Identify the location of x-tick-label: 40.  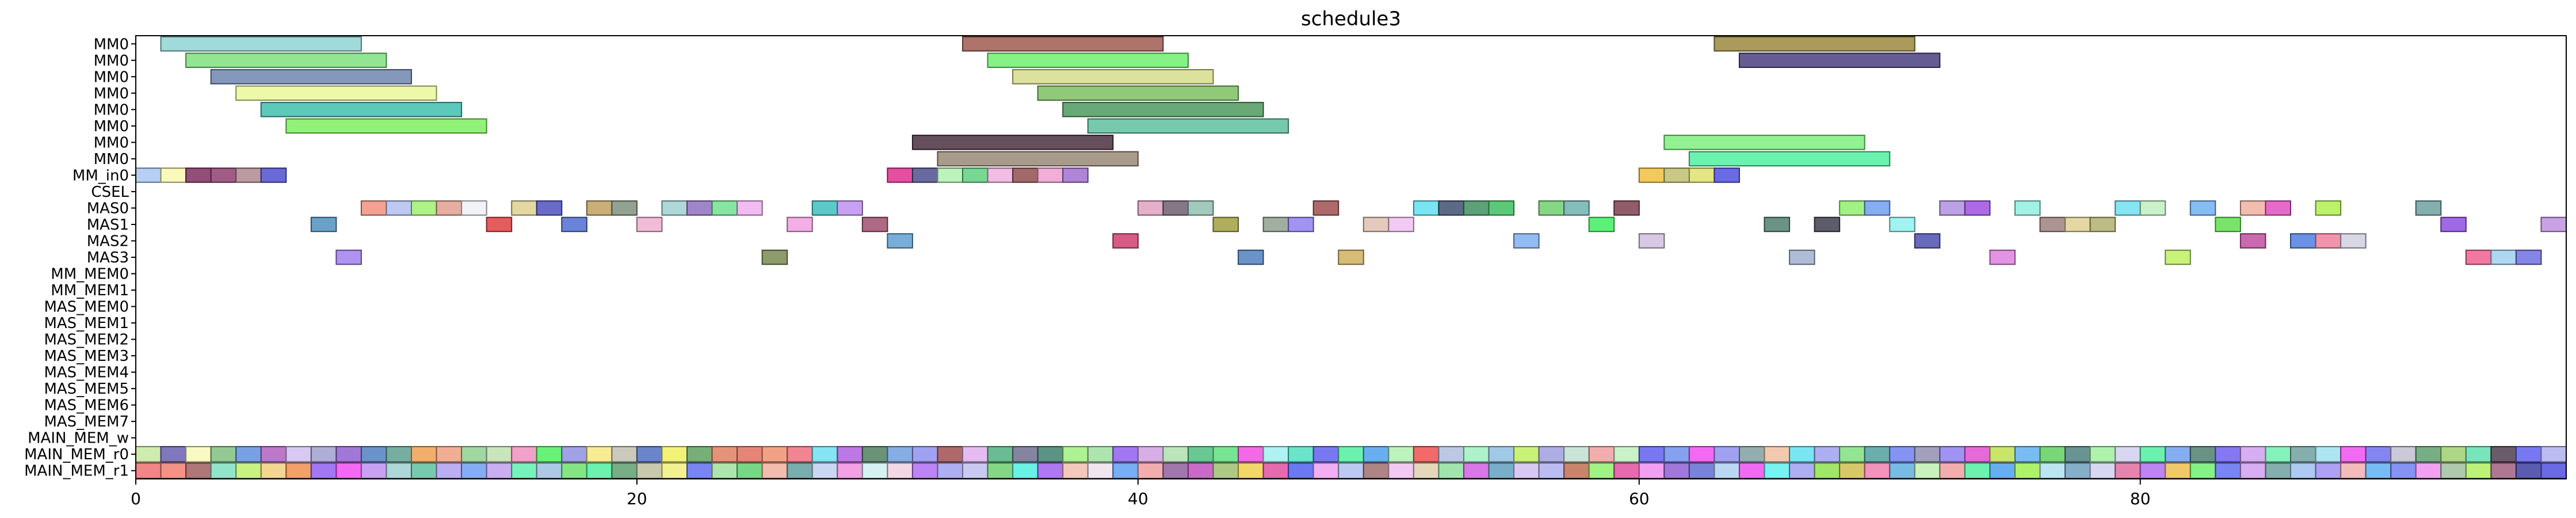
(1138, 499).